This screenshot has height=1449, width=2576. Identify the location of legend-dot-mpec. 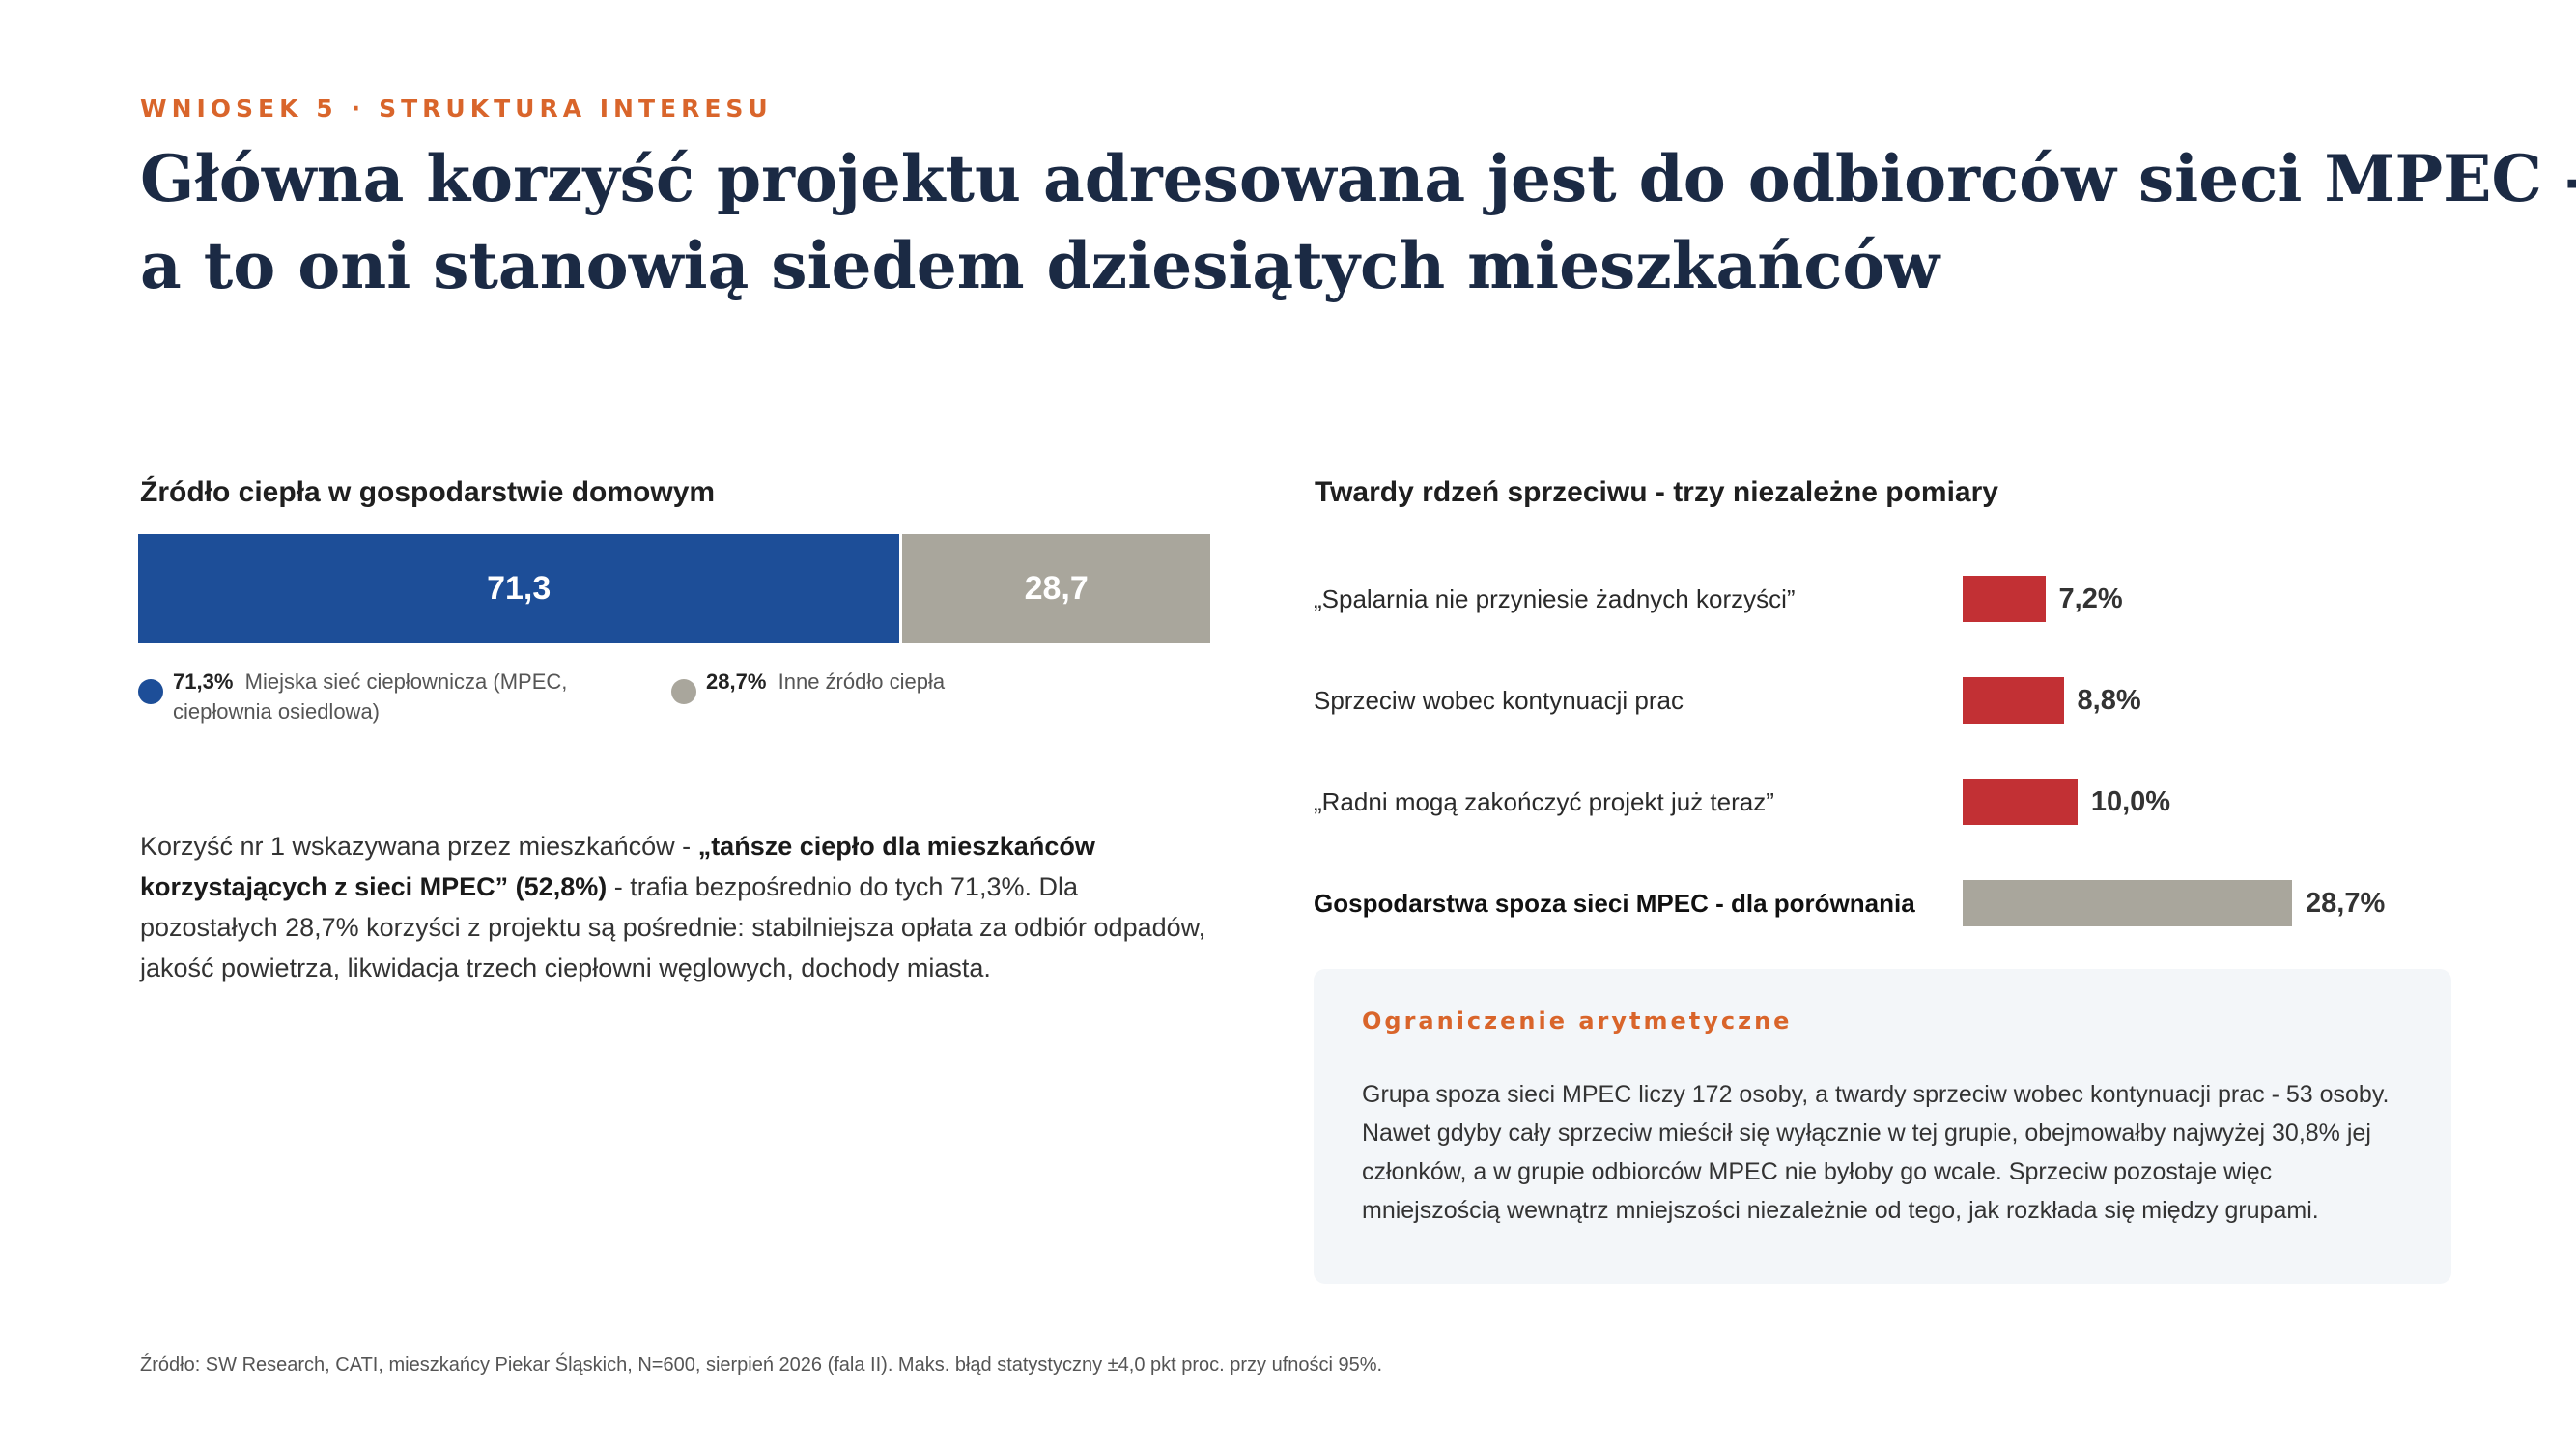
(150, 691).